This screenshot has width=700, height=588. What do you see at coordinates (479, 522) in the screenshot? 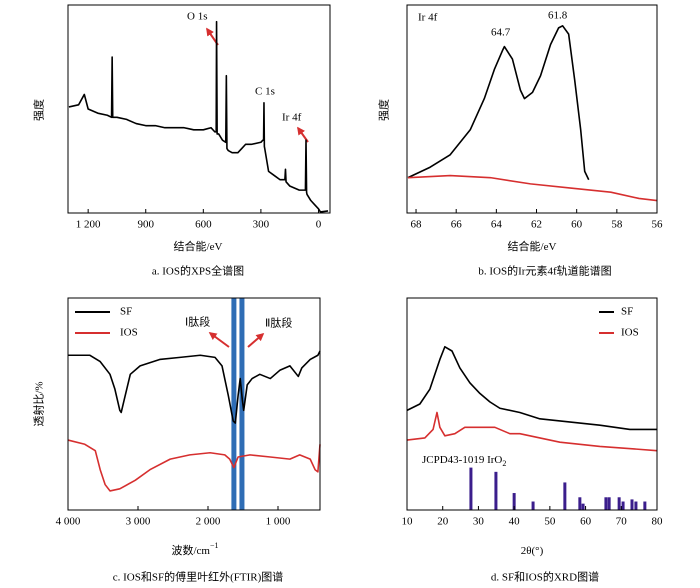
I see `x-tick-label: 30` at bounding box center [479, 522].